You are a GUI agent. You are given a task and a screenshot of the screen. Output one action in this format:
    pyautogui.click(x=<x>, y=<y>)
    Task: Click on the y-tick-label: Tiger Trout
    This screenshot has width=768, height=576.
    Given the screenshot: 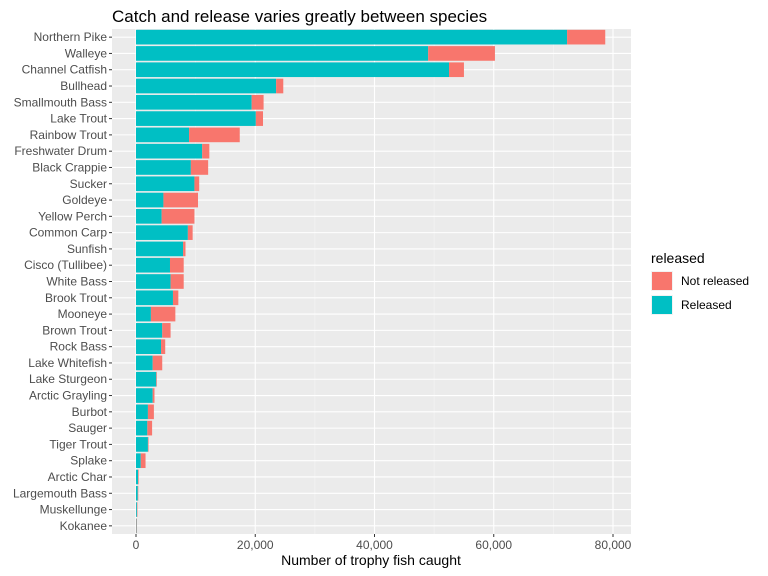 What is the action you would take?
    pyautogui.click(x=78, y=444)
    